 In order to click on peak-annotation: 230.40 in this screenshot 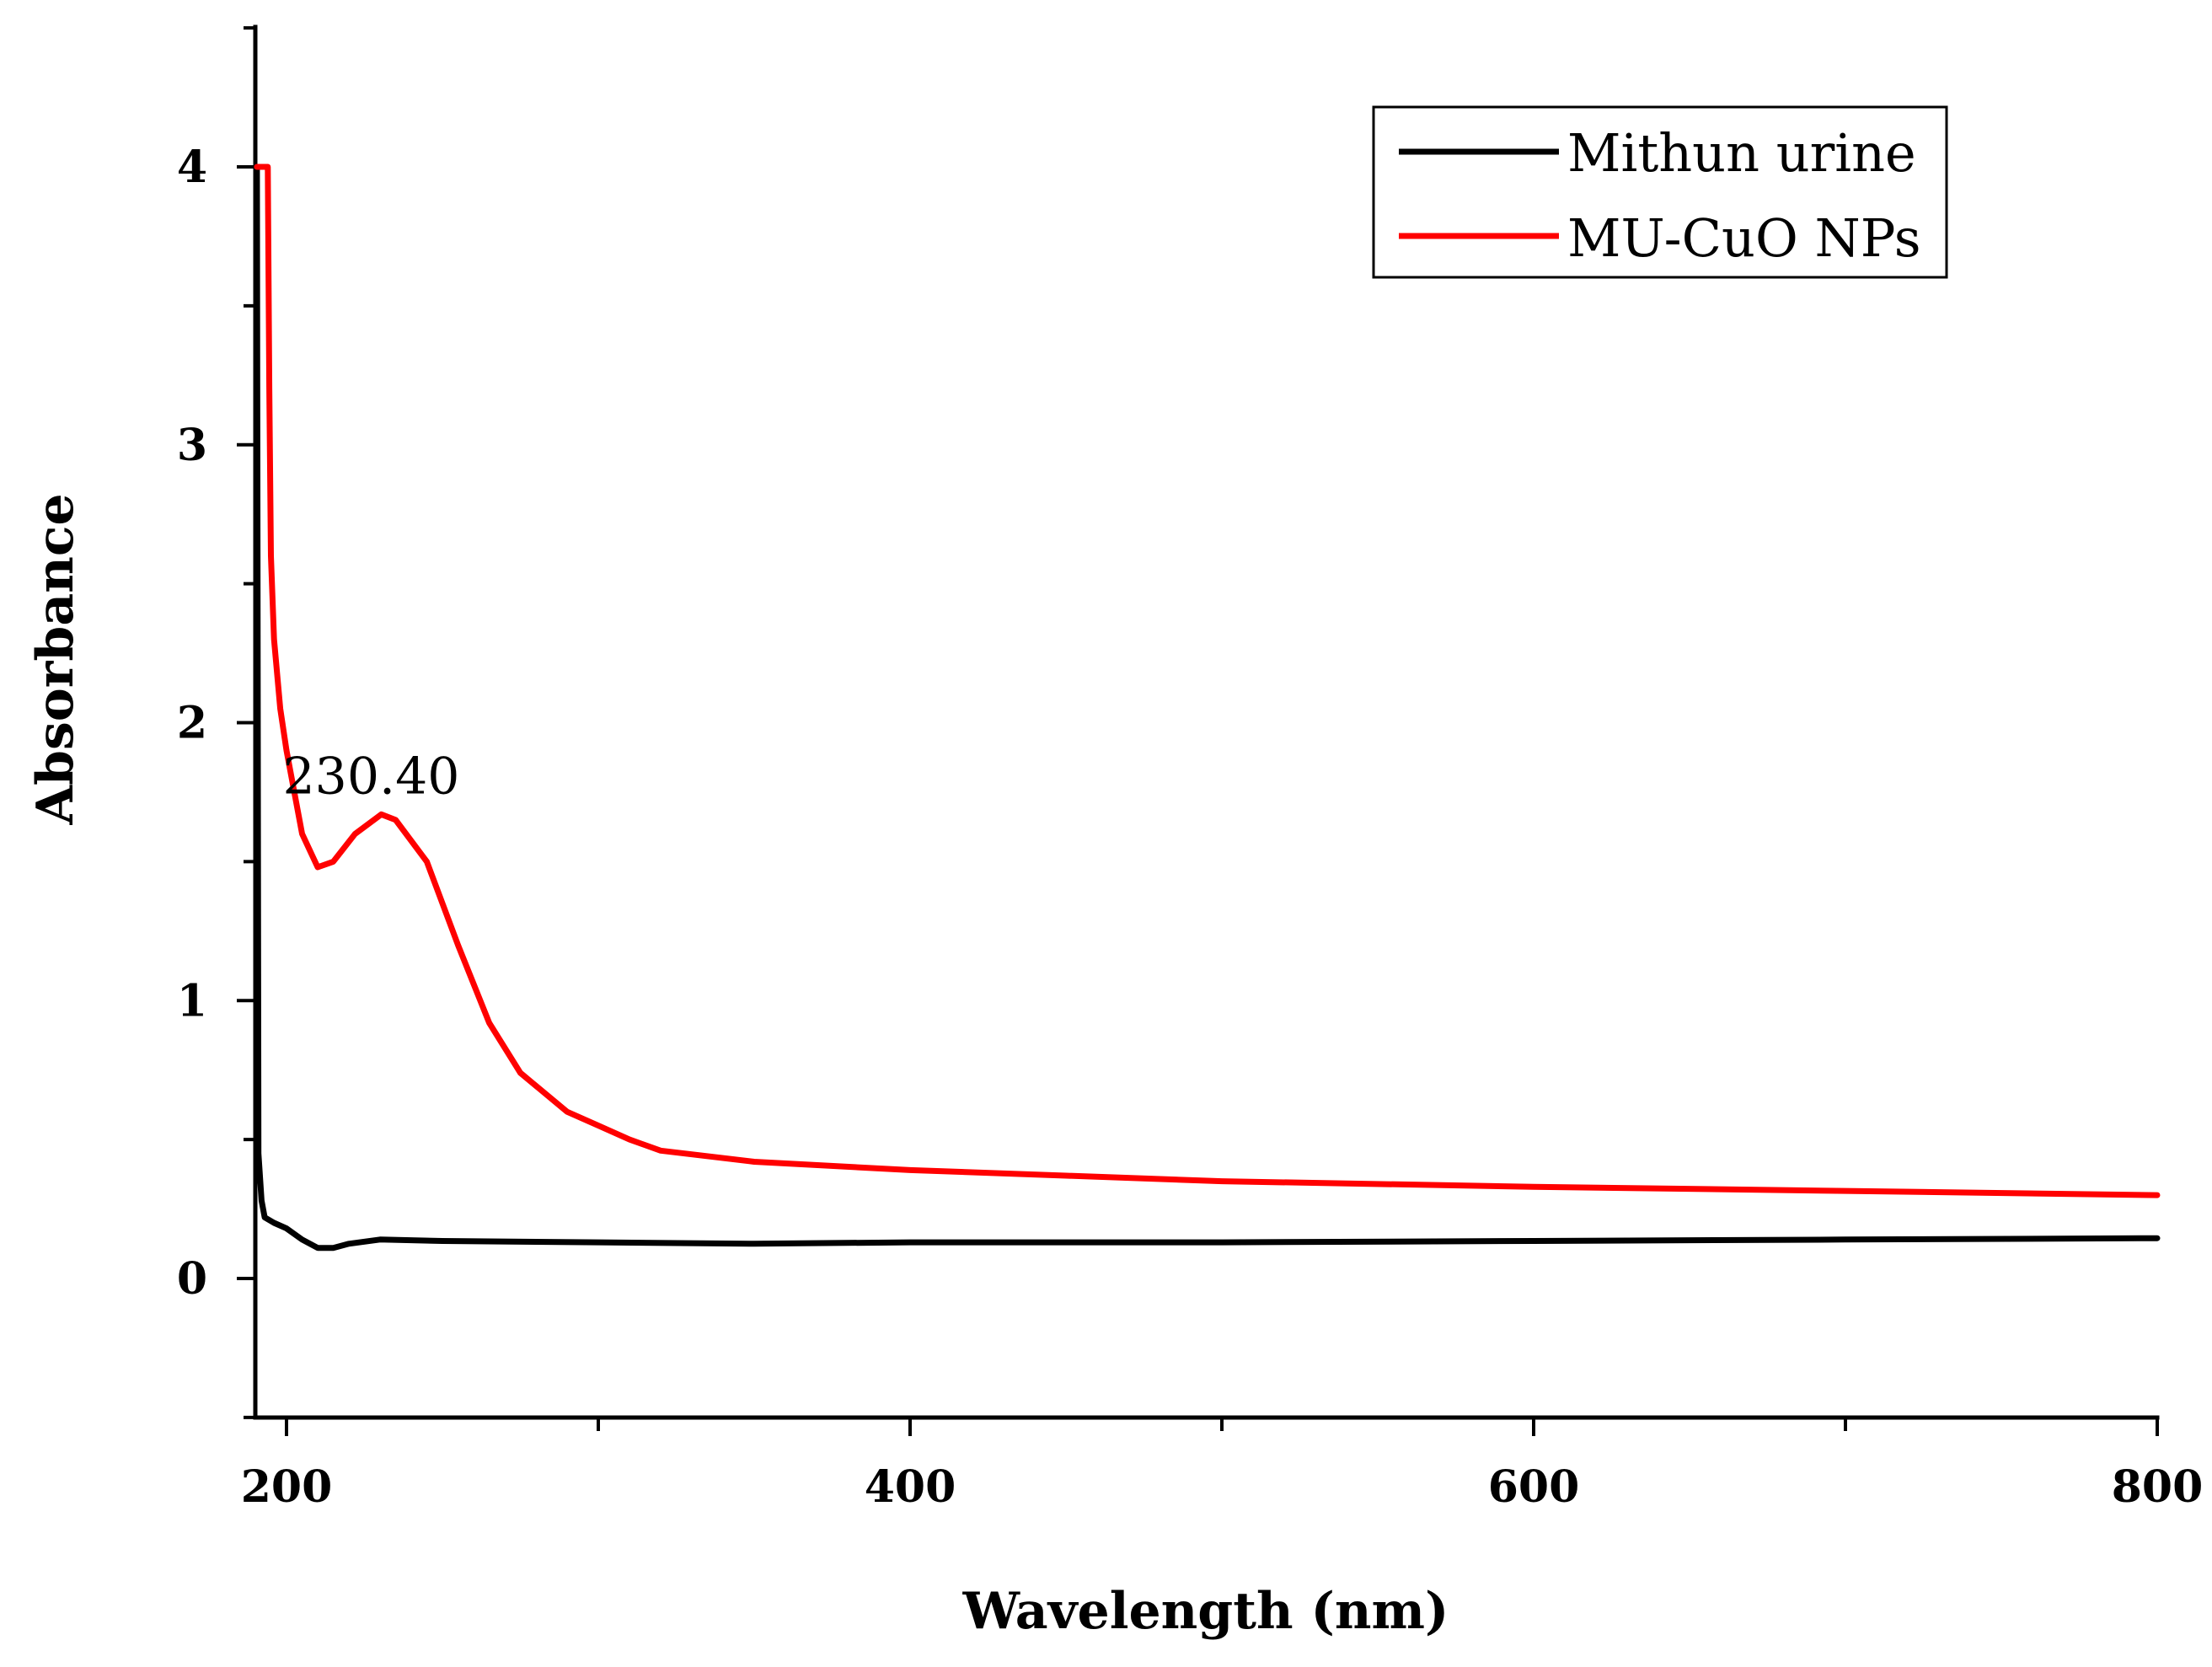, I will do `click(371, 776)`.